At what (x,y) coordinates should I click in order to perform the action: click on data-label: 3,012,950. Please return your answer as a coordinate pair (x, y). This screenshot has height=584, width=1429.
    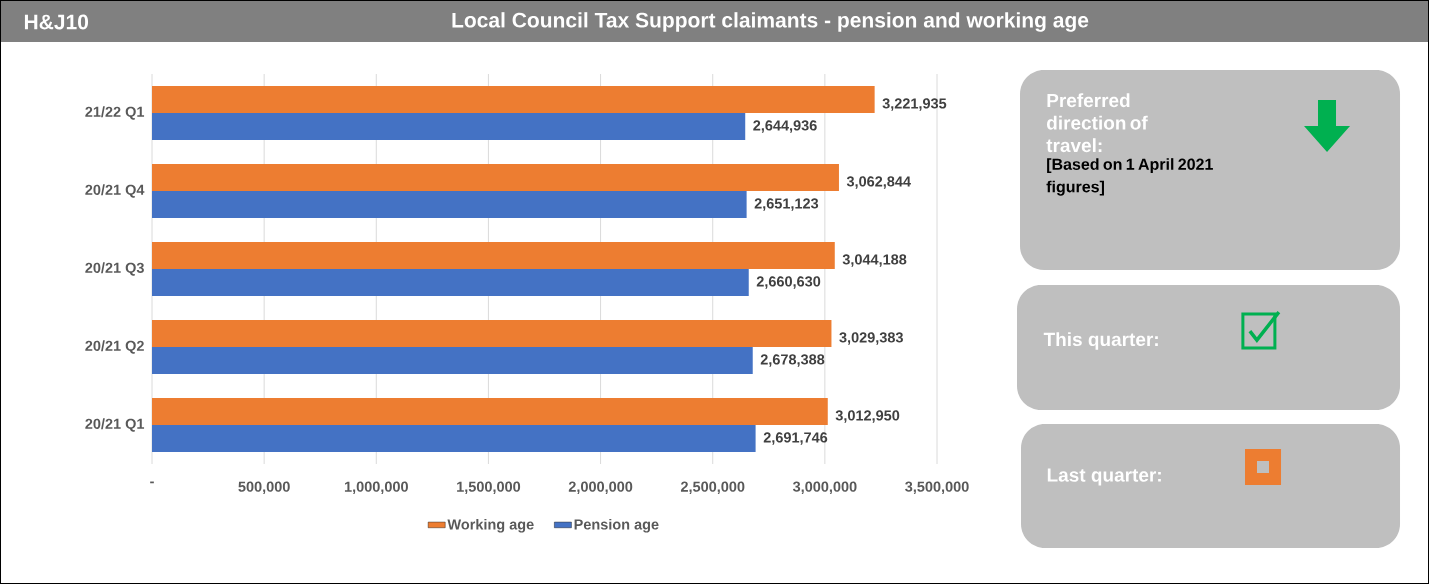
    Looking at the image, I should click on (867, 416).